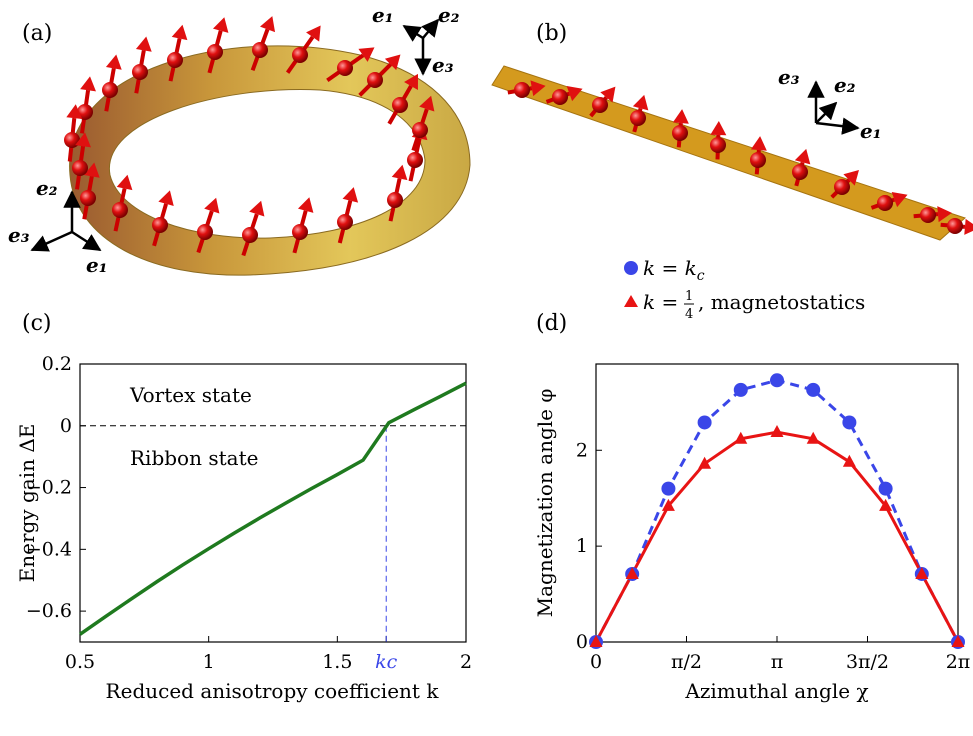 The width and height of the screenshot is (973, 736). What do you see at coordinates (37, 33) in the screenshot?
I see `panel-a-label: (a)` at bounding box center [37, 33].